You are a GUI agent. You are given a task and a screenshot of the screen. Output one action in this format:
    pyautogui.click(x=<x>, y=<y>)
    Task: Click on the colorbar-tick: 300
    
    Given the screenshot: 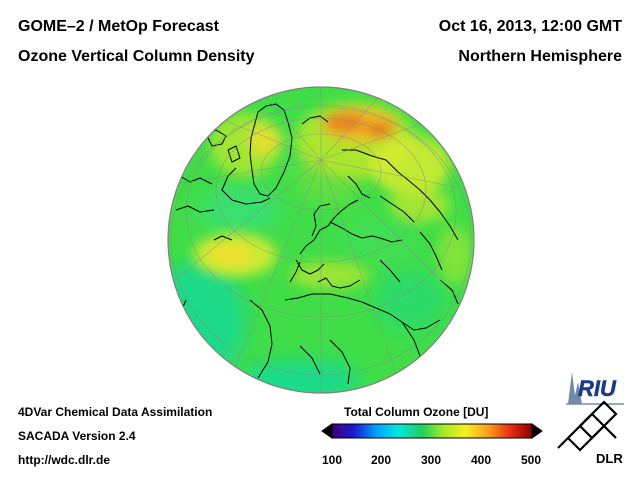 What is the action you would take?
    pyautogui.click(x=431, y=460)
    